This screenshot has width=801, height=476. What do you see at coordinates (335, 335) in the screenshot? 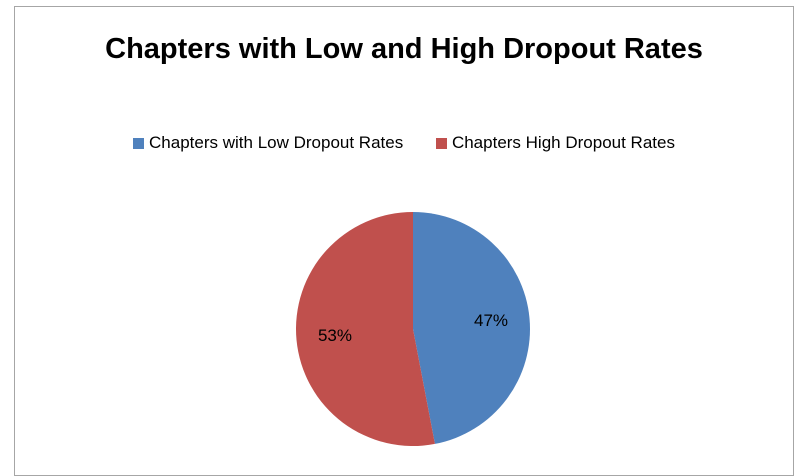
I see `data-label-high: 53%` at bounding box center [335, 335].